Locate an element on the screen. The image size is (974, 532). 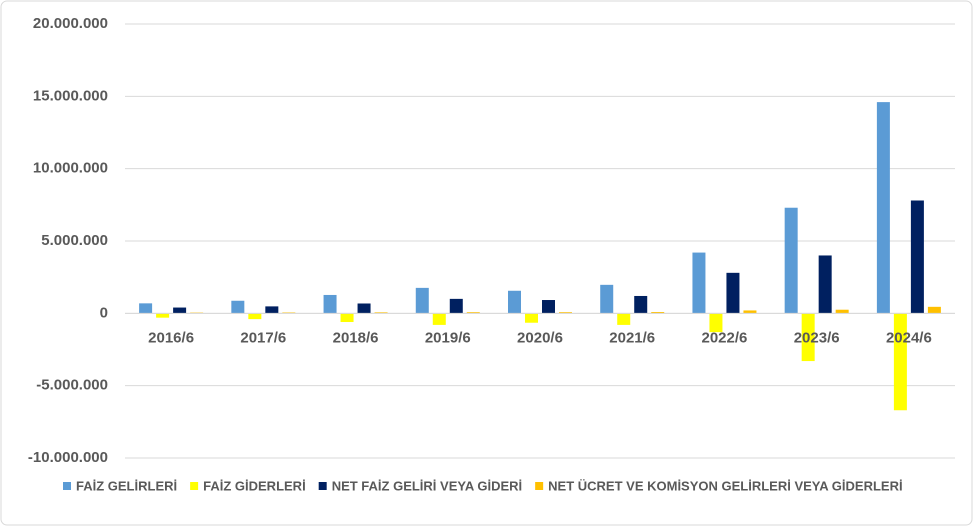
x-tick-label: 2020/6 is located at coordinates (540, 337).